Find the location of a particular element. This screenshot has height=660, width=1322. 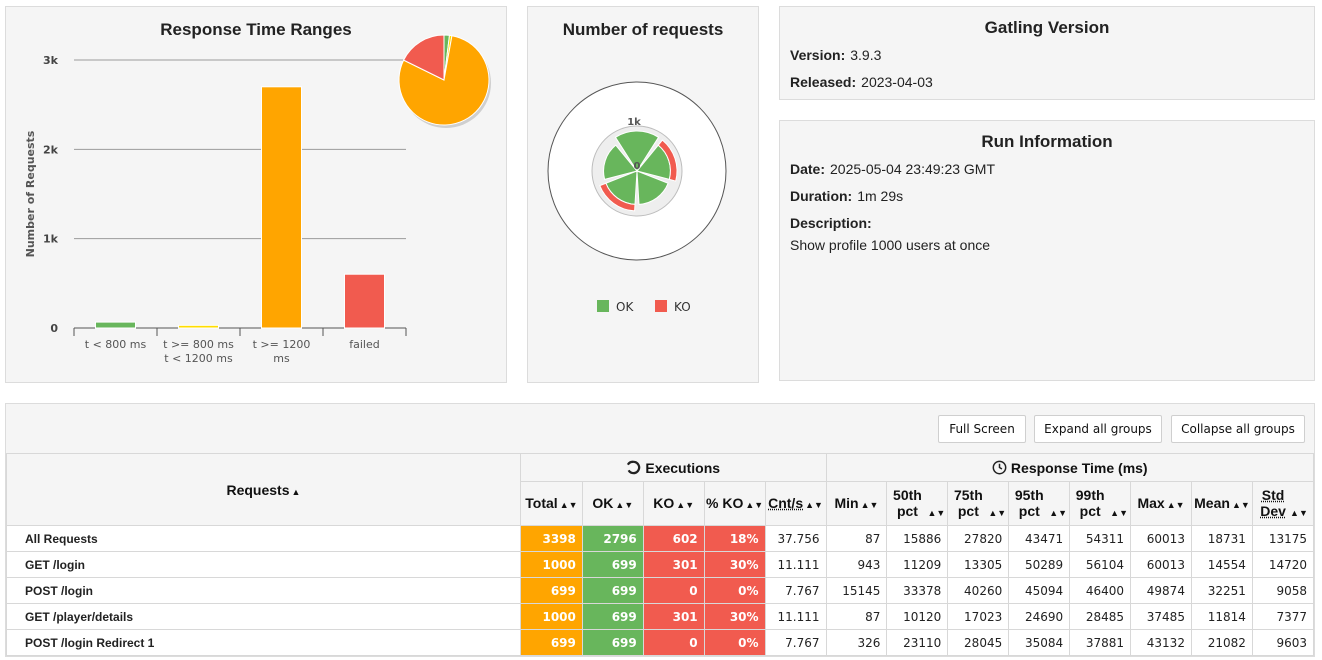

table-cell: 49874 is located at coordinates (1161, 590).